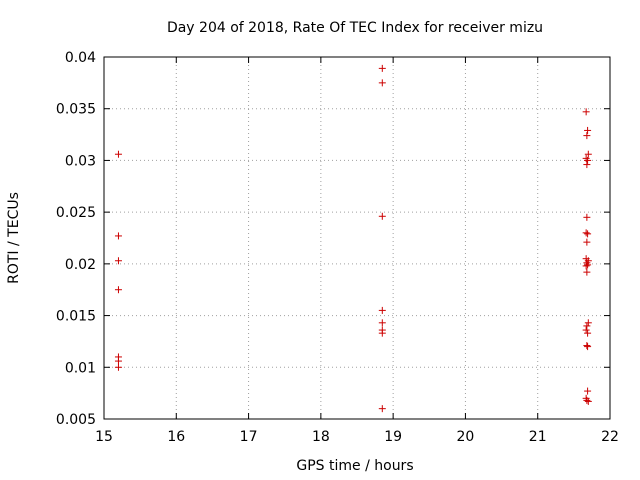 The image size is (640, 480). Describe the element at coordinates (80, 265) in the screenshot. I see `y-tick-label: 0.02` at that location.